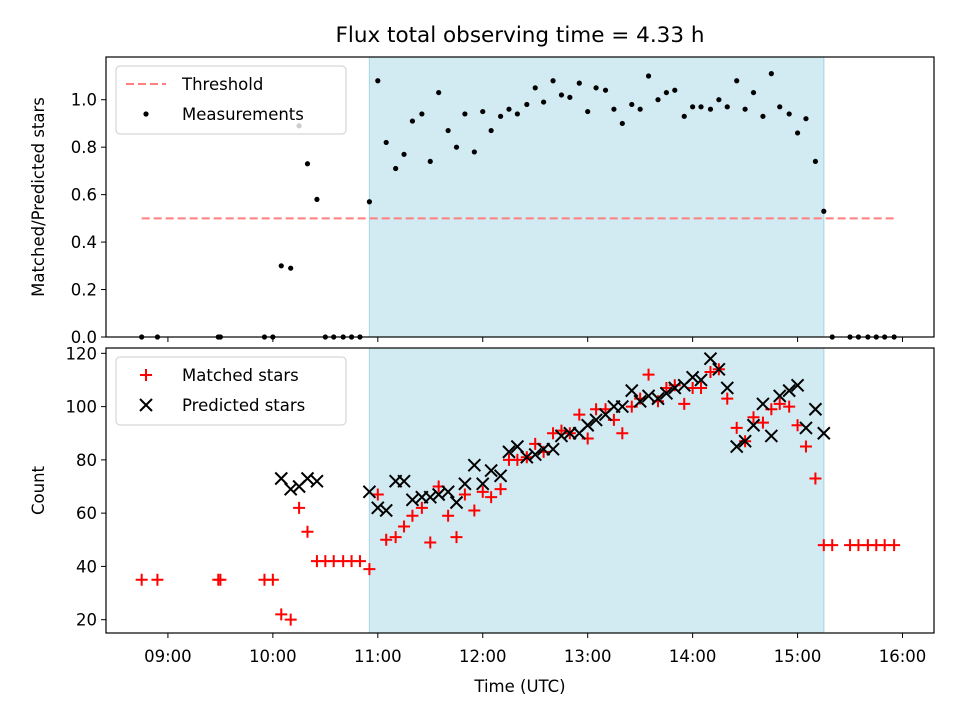  Describe the element at coordinates (84, 242) in the screenshot. I see `y-tick-label: 0.4` at that location.